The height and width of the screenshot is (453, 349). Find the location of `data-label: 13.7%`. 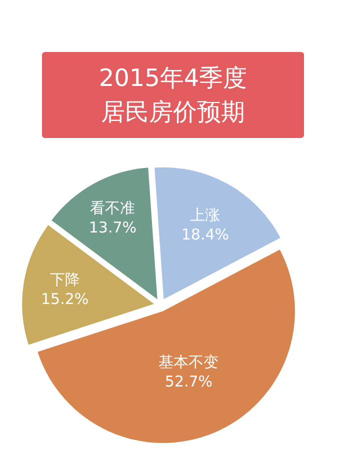

data-label: 13.7% is located at coordinates (112, 227).